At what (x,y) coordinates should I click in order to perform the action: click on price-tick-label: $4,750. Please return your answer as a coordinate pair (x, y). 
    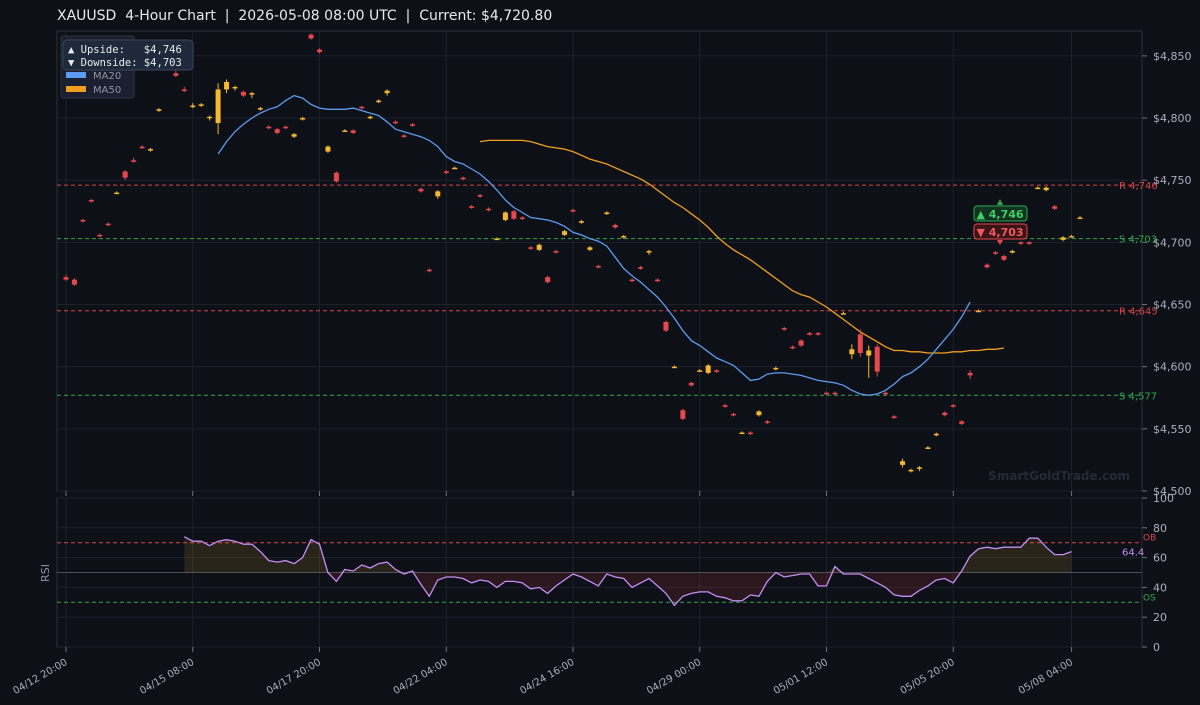
    Looking at the image, I should click on (1172, 180).